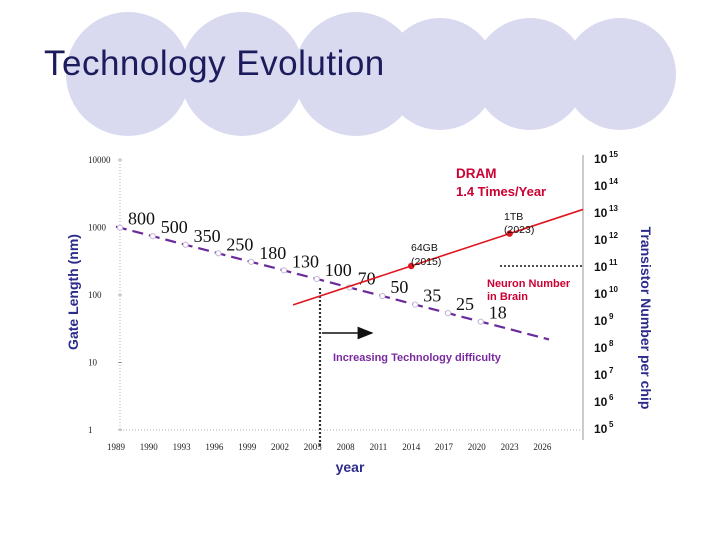 This screenshot has width=720, height=540. I want to click on right-tick-9: 10 6, so click(604, 401).